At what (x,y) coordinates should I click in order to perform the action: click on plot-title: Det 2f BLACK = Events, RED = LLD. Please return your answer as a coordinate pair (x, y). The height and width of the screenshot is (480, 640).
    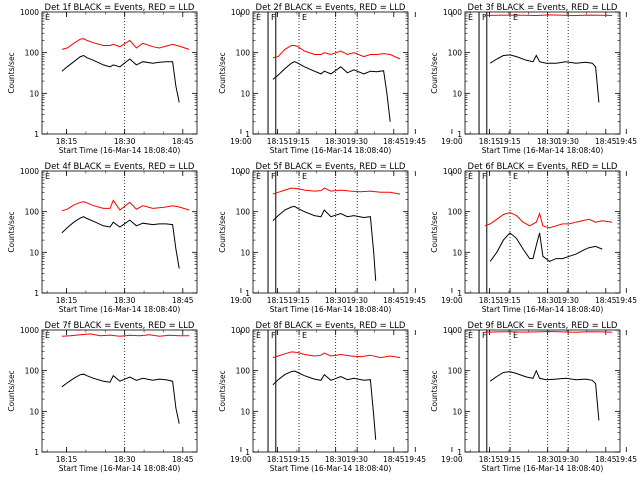
    Looking at the image, I should click on (331, 8).